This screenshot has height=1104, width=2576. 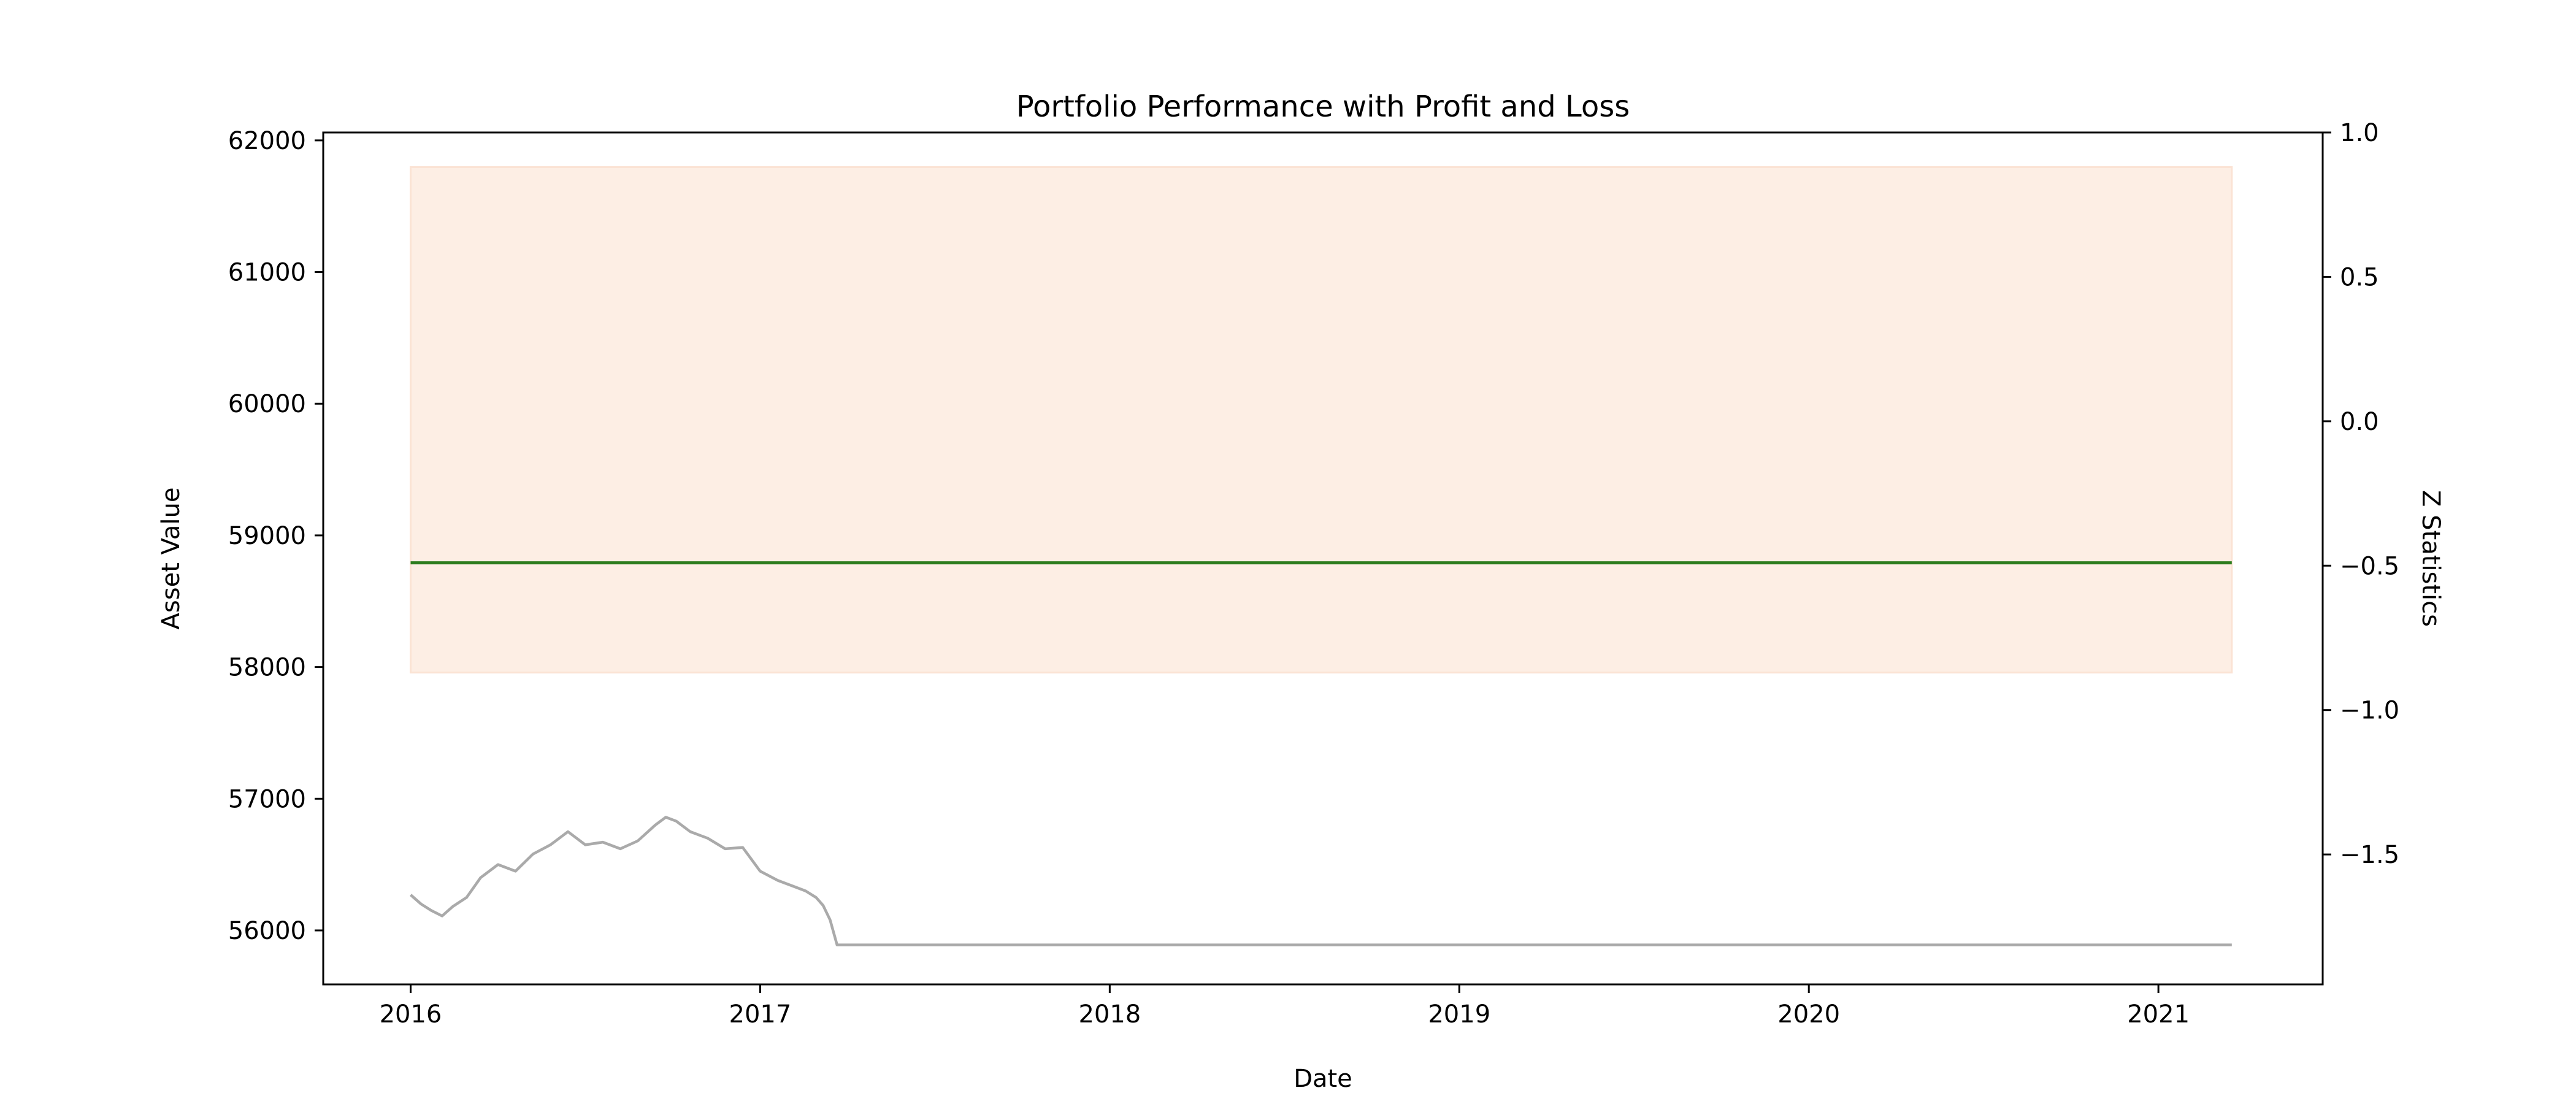 What do you see at coordinates (2369, 855) in the screenshot?
I see `y2-tick-label: −1.5` at bounding box center [2369, 855].